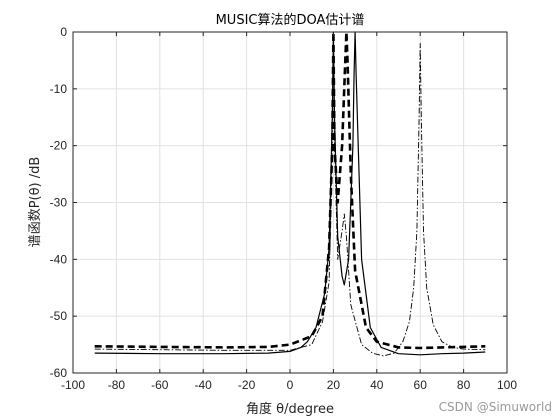  Describe the element at coordinates (464, 385) in the screenshot. I see `x-tick-label: 80` at that location.